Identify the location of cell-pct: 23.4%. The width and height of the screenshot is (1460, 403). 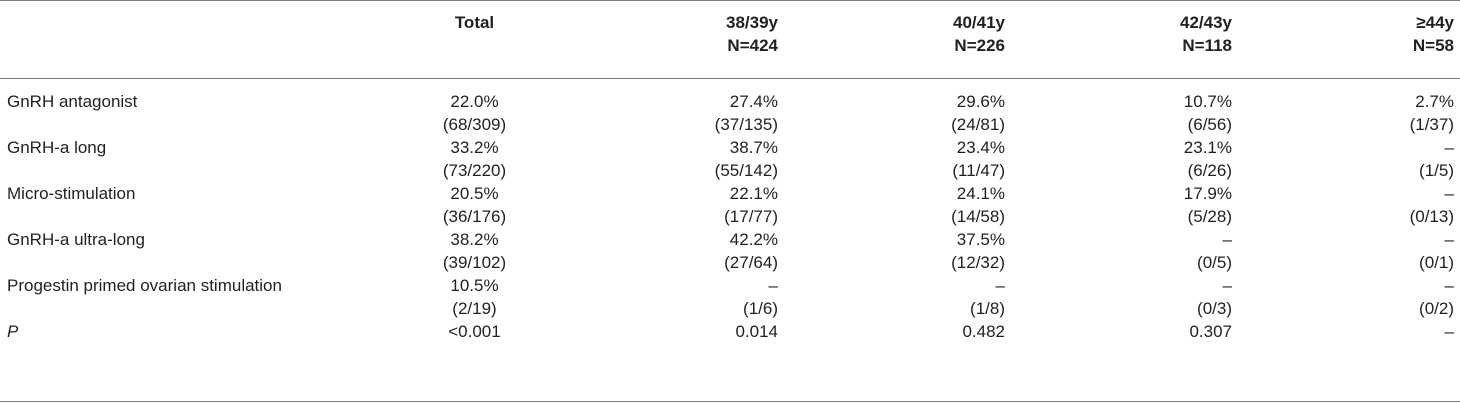
(980, 147).